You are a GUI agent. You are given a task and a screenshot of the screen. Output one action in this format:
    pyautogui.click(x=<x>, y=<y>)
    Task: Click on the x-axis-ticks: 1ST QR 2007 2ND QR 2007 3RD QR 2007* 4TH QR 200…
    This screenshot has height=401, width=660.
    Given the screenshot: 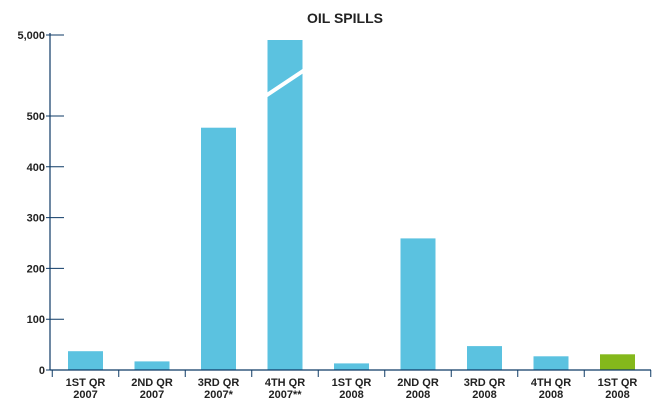 What is the action you would take?
    pyautogui.click(x=351, y=385)
    